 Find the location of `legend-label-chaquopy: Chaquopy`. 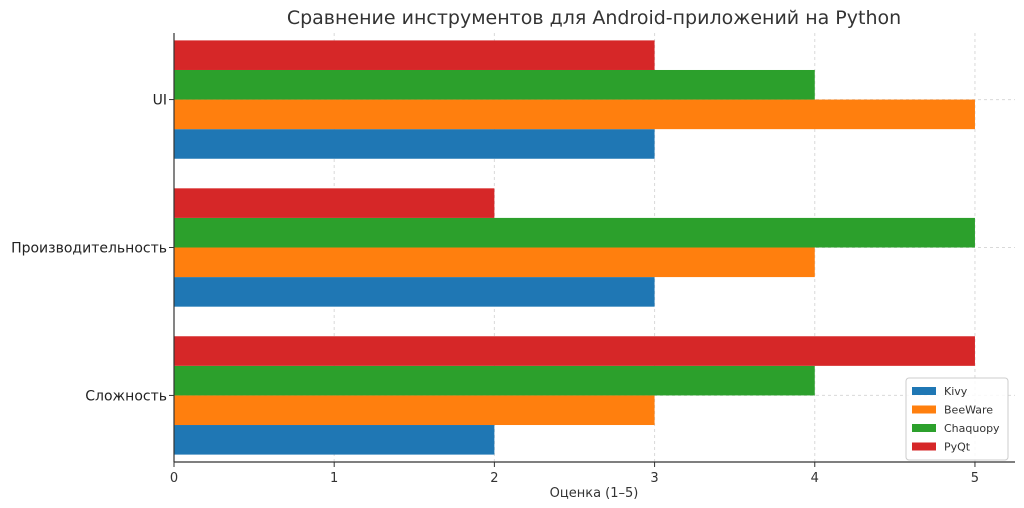

legend-label-chaquopy: Chaquopy is located at coordinates (972, 428).